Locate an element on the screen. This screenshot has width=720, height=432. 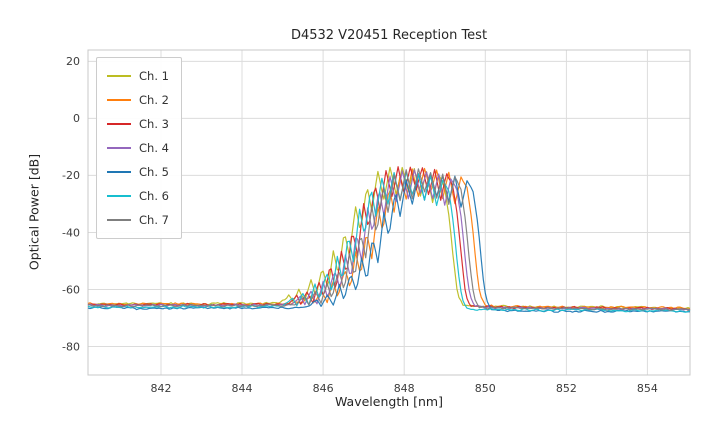
x-axis-label: Wavelength [nm] is located at coordinates (389, 401).